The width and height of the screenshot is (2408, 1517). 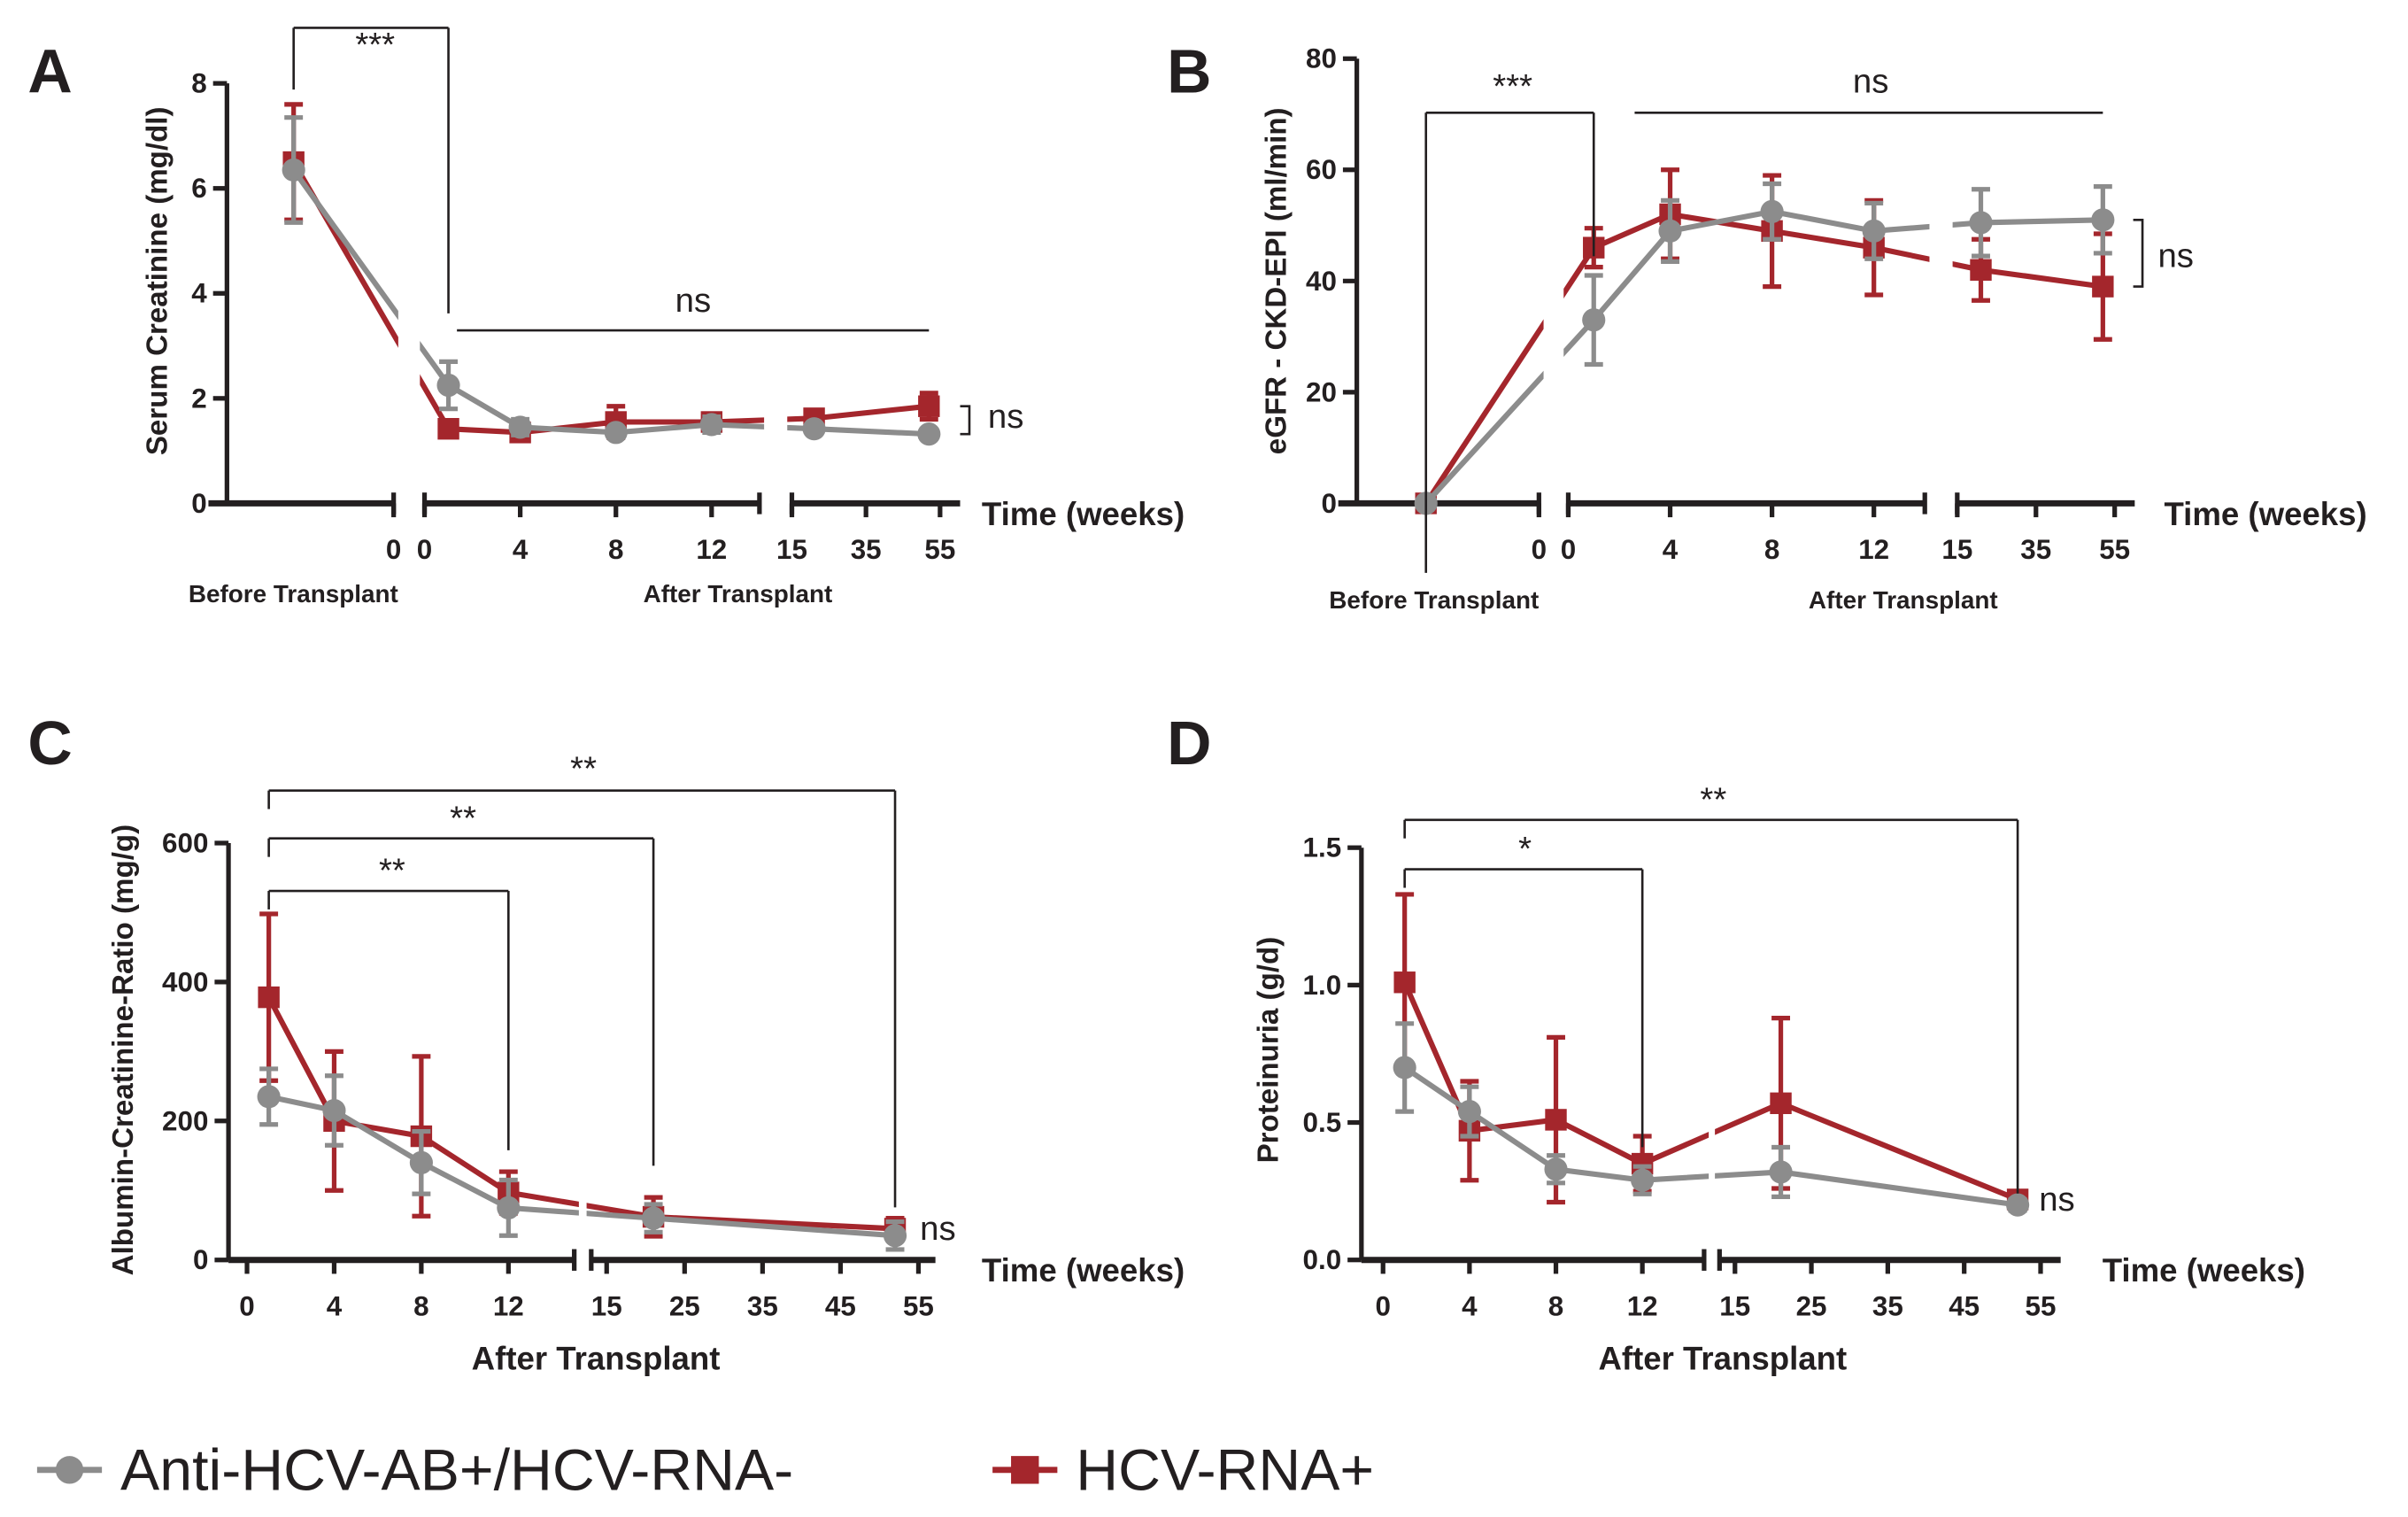 What do you see at coordinates (1321, 169) in the screenshot?
I see `y-tick-label: 60` at bounding box center [1321, 169].